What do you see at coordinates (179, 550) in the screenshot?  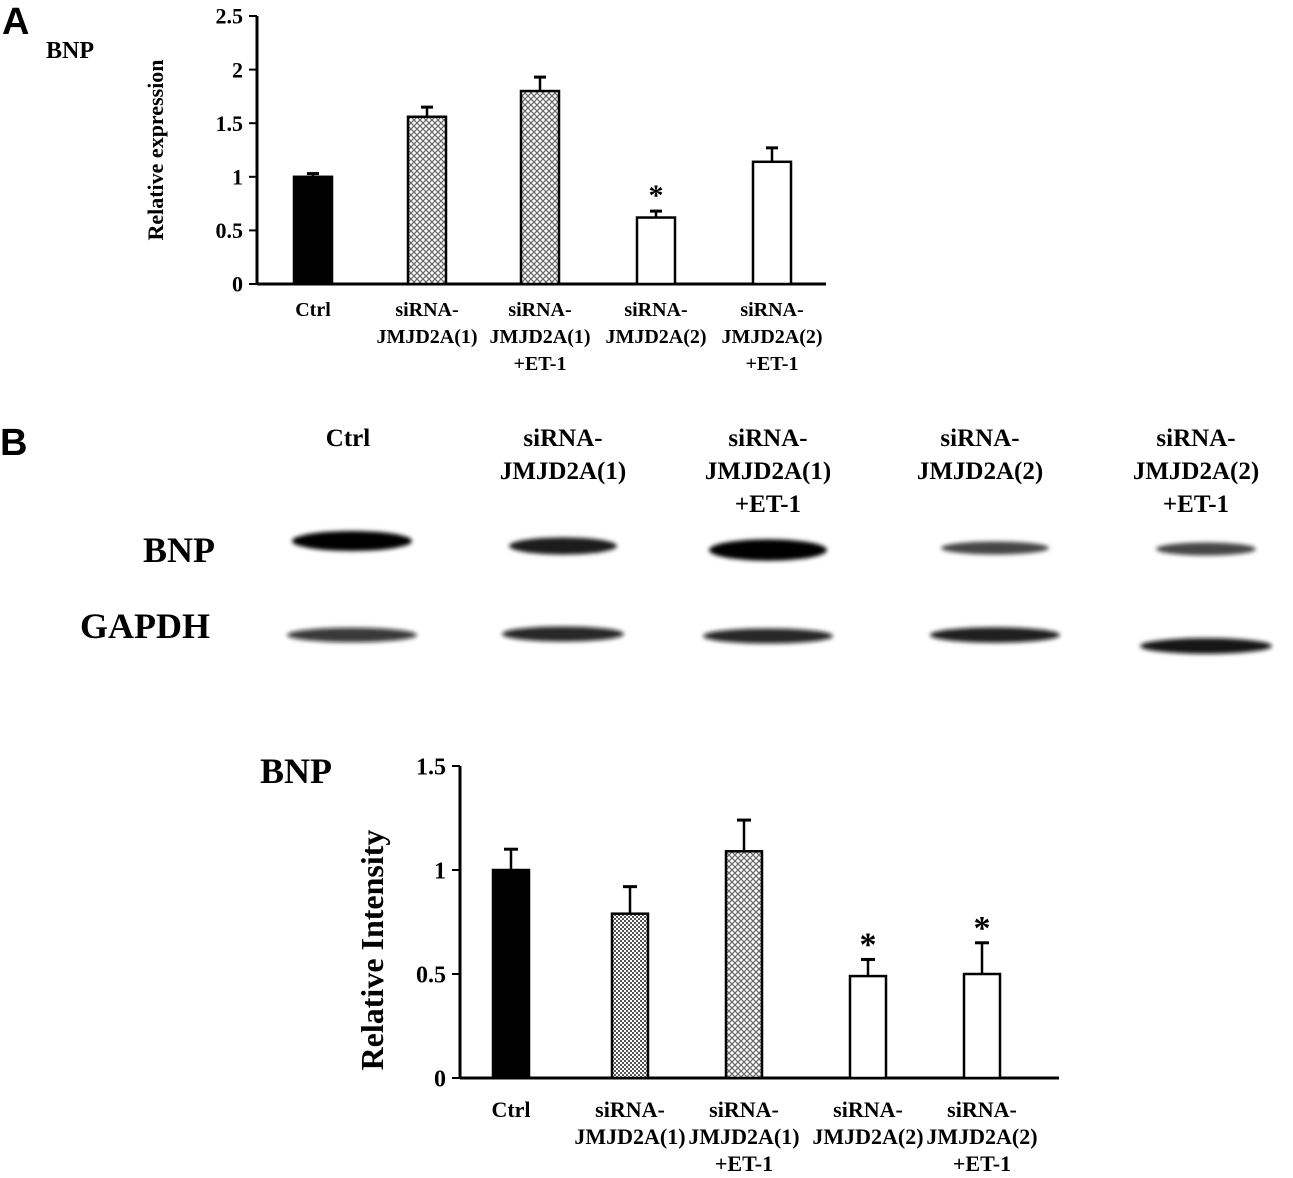 I see `blot-row-label-bnp: BNP` at bounding box center [179, 550].